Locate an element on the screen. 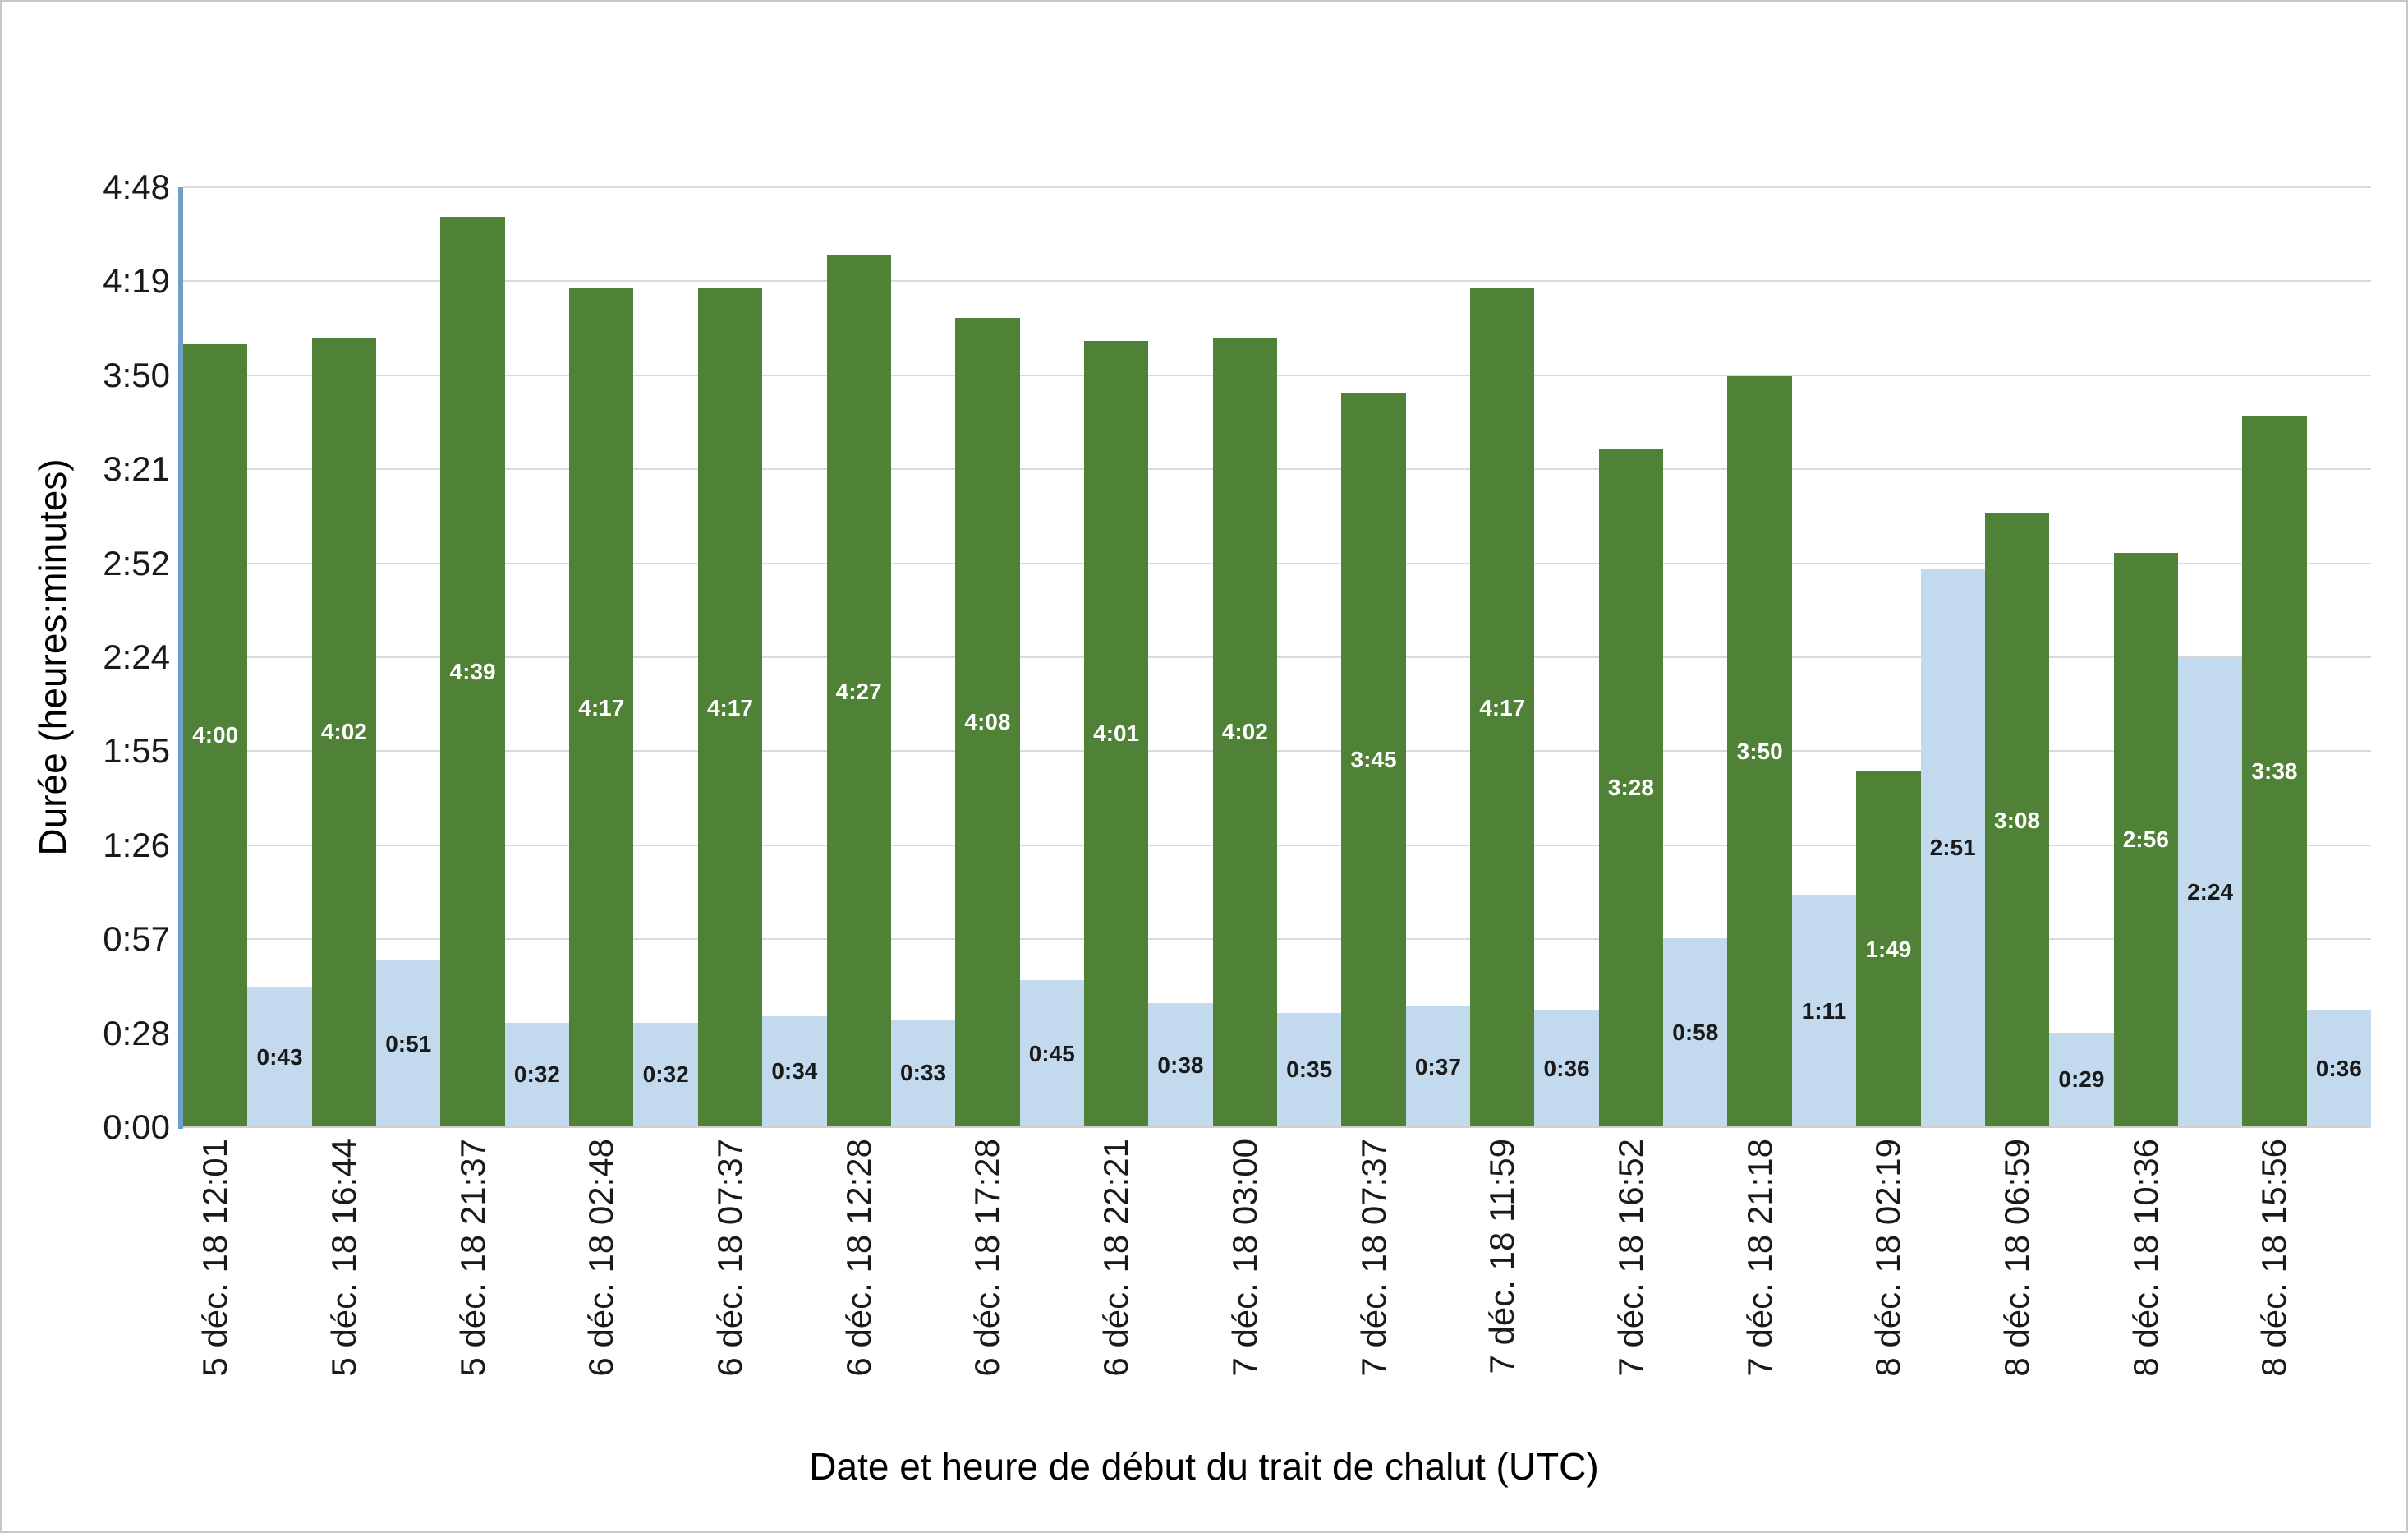  bar-value-label: 4:08 is located at coordinates (987, 722).